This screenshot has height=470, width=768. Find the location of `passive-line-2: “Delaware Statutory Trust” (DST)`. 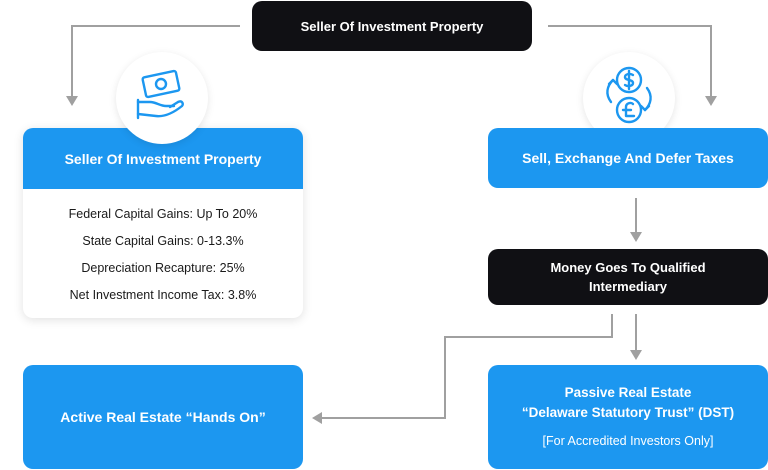

passive-line-2: “Delaware Statutory Trust” (DST) is located at coordinates (628, 412).